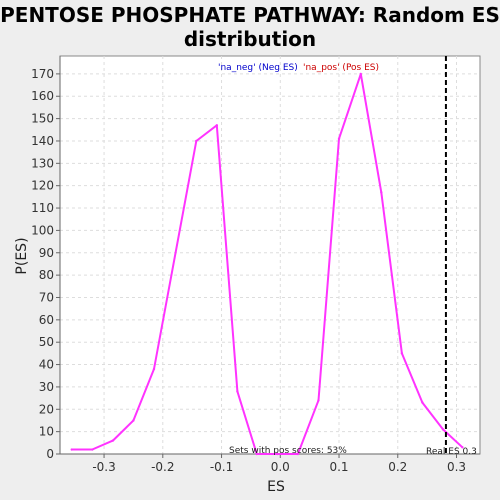  I want to click on legend-pos-entry: 'na_pos' (Pos ES), so click(341, 68).